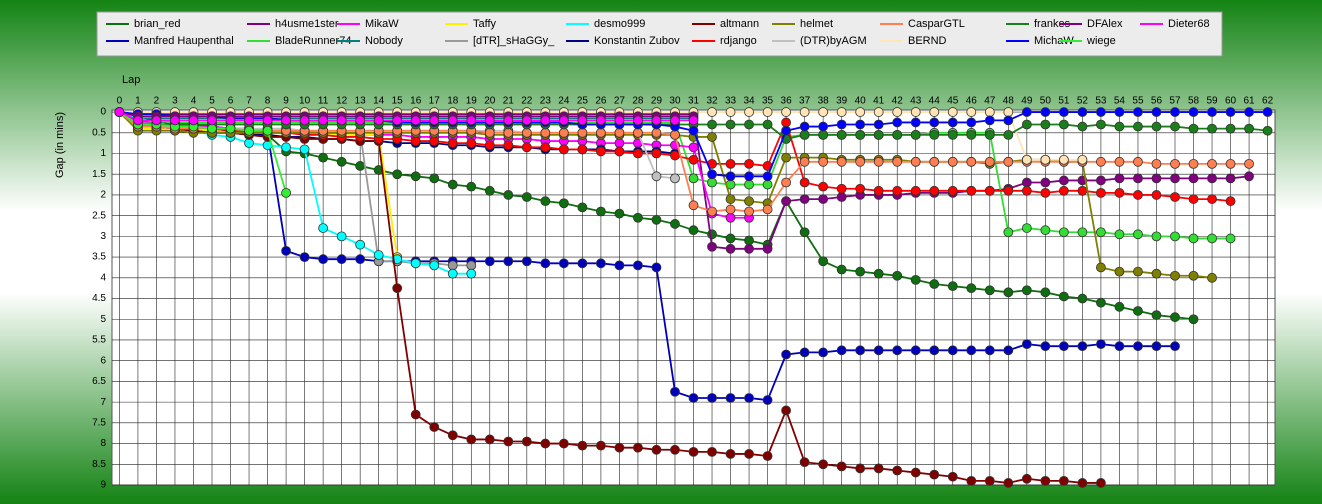 Image resolution: width=1322 pixels, height=504 pixels. I want to click on legend-label: DFAlex, so click(1105, 24).